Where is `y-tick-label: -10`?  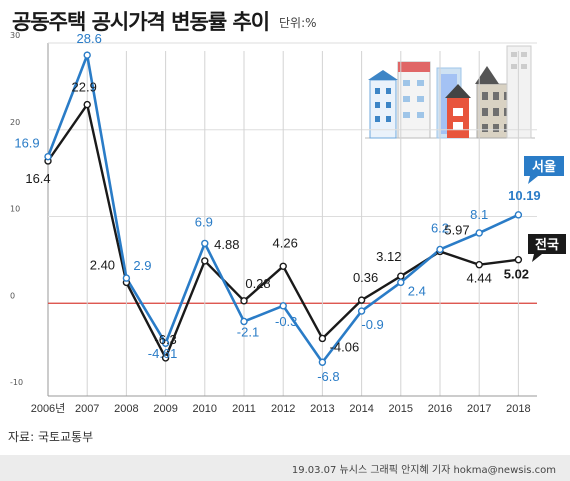
y-tick-label: -10 is located at coordinates (16, 382).